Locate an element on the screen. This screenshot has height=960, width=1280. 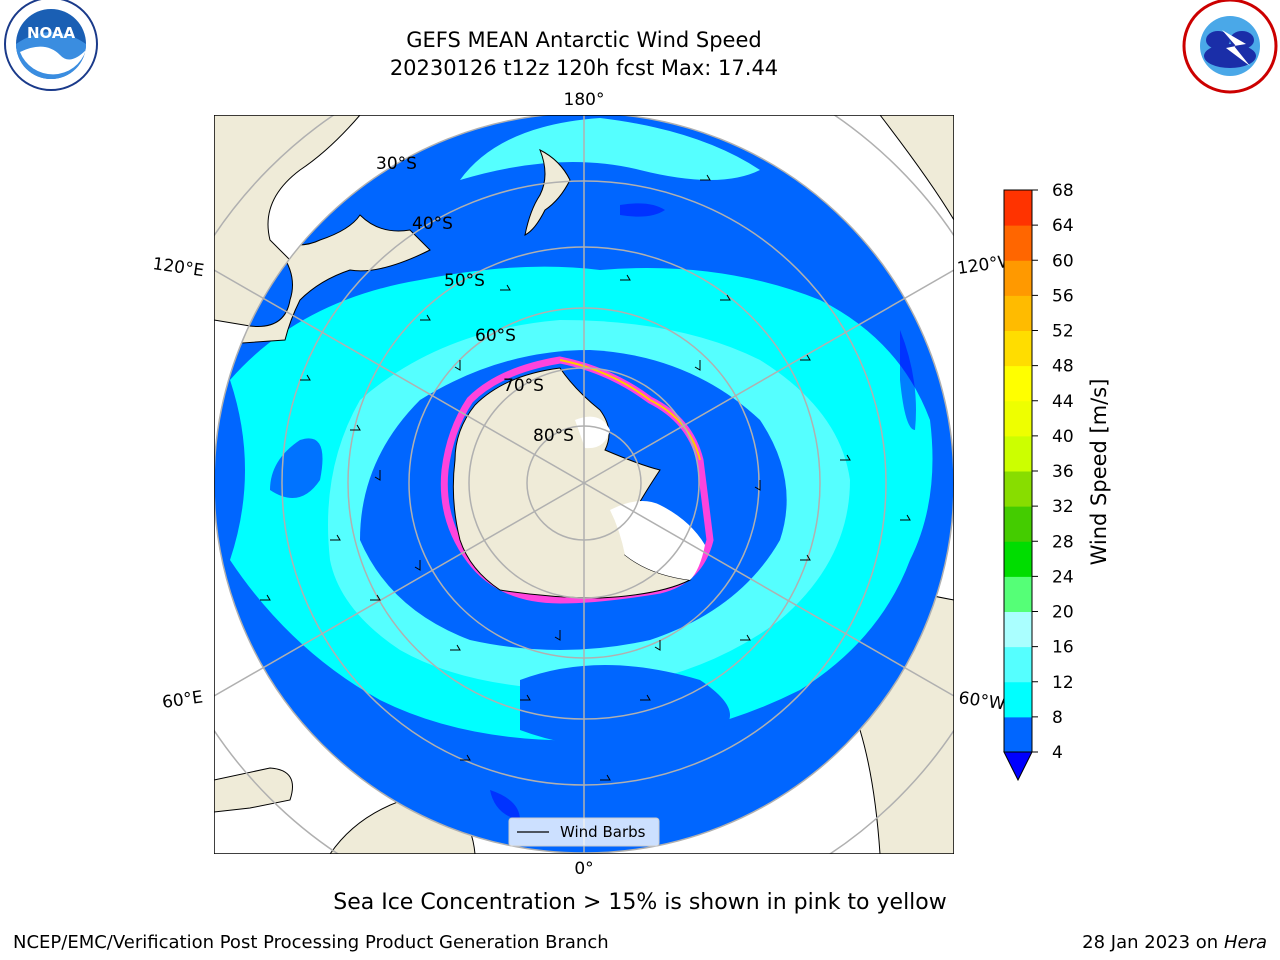
colorbar-tick-label: 32 is located at coordinates (1063, 507).